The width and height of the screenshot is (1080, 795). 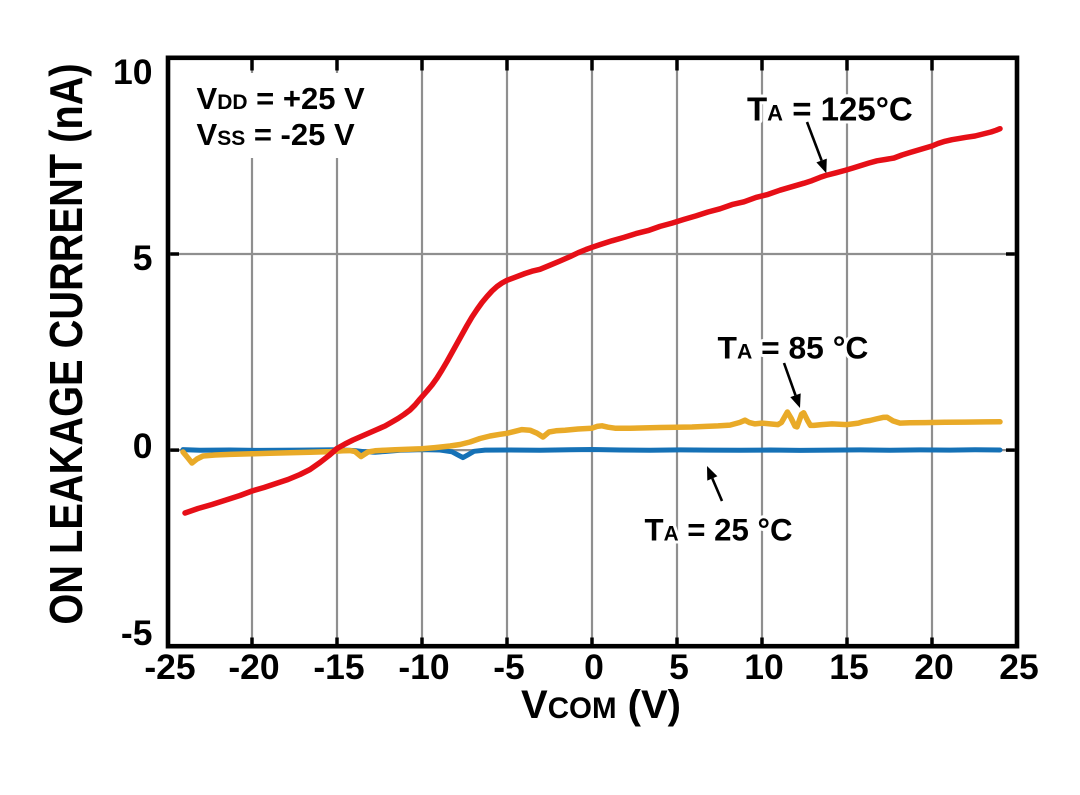 What do you see at coordinates (338, 667) in the screenshot?
I see `svg-text: -15` at bounding box center [338, 667].